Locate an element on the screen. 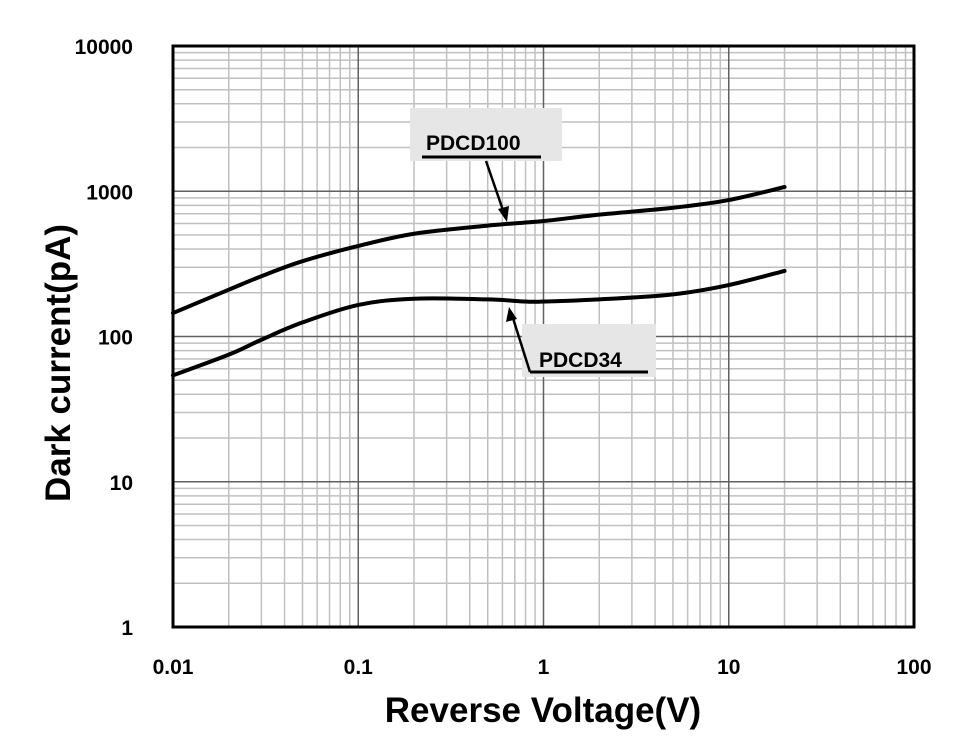 Image resolution: width=957 pixels, height=750 pixels. series-line-pdcd100 is located at coordinates (479, 250).